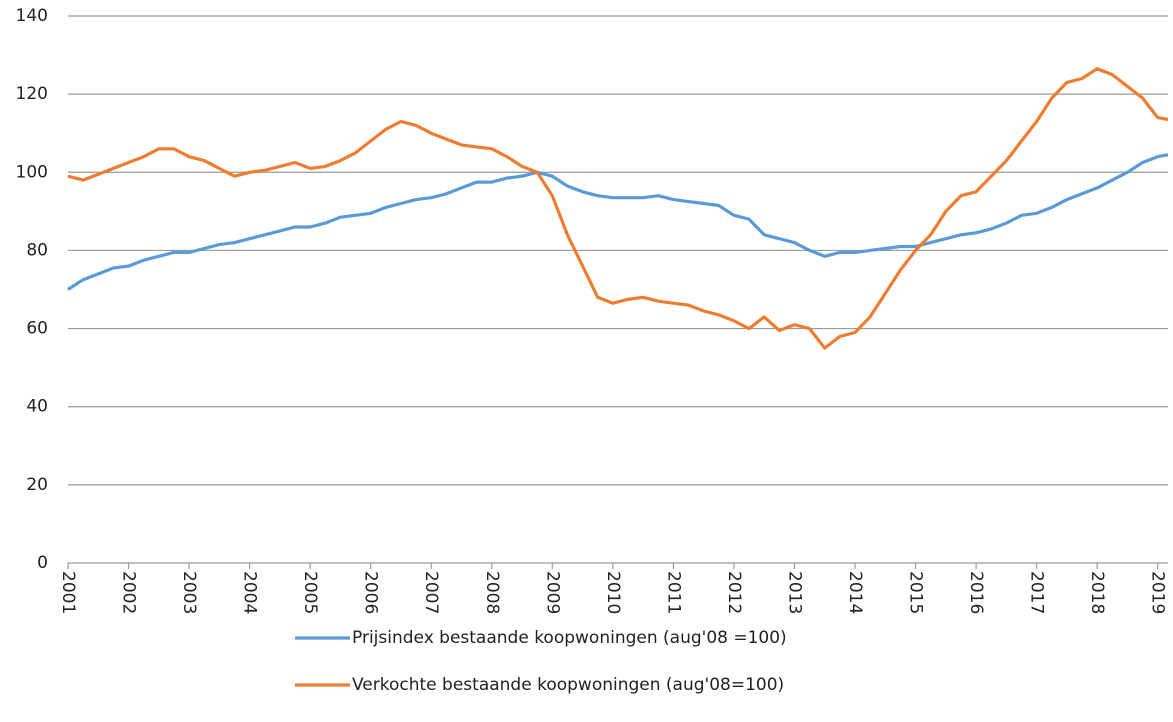 Image resolution: width=1173 pixels, height=722 pixels. I want to click on x-tick-label: 2018, so click(1097, 592).